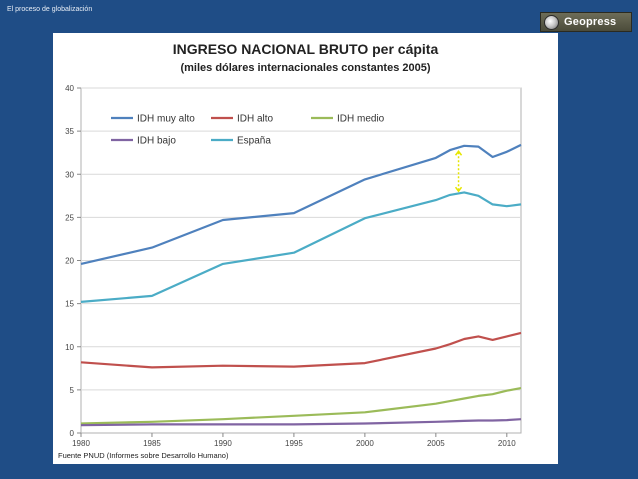  I want to click on chart-title: INGRESO NACIONAL BRUTO per cápita, so click(305, 49).